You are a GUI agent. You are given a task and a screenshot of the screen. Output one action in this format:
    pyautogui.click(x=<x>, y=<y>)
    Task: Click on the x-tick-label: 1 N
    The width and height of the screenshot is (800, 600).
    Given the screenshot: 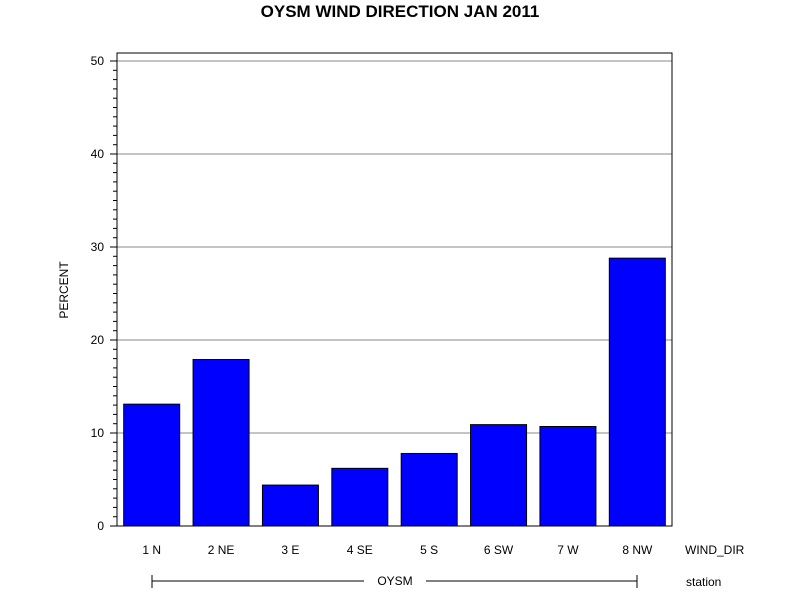 What is the action you would take?
    pyautogui.click(x=151, y=550)
    